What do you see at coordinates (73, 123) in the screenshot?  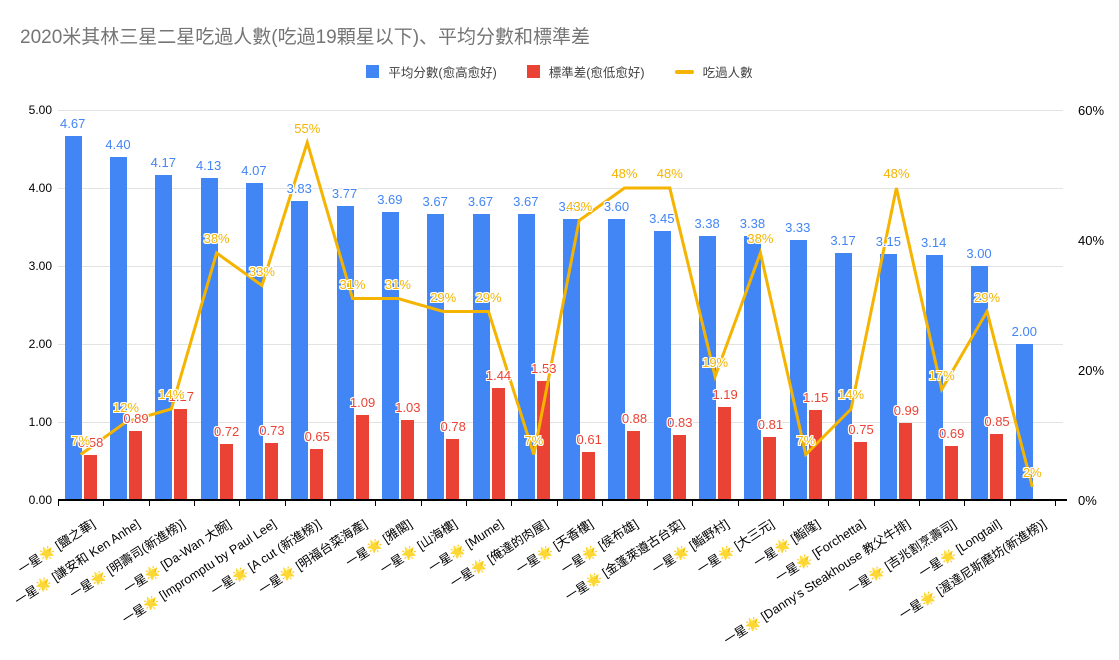 I see `avg-label: 4.67` at bounding box center [73, 123].